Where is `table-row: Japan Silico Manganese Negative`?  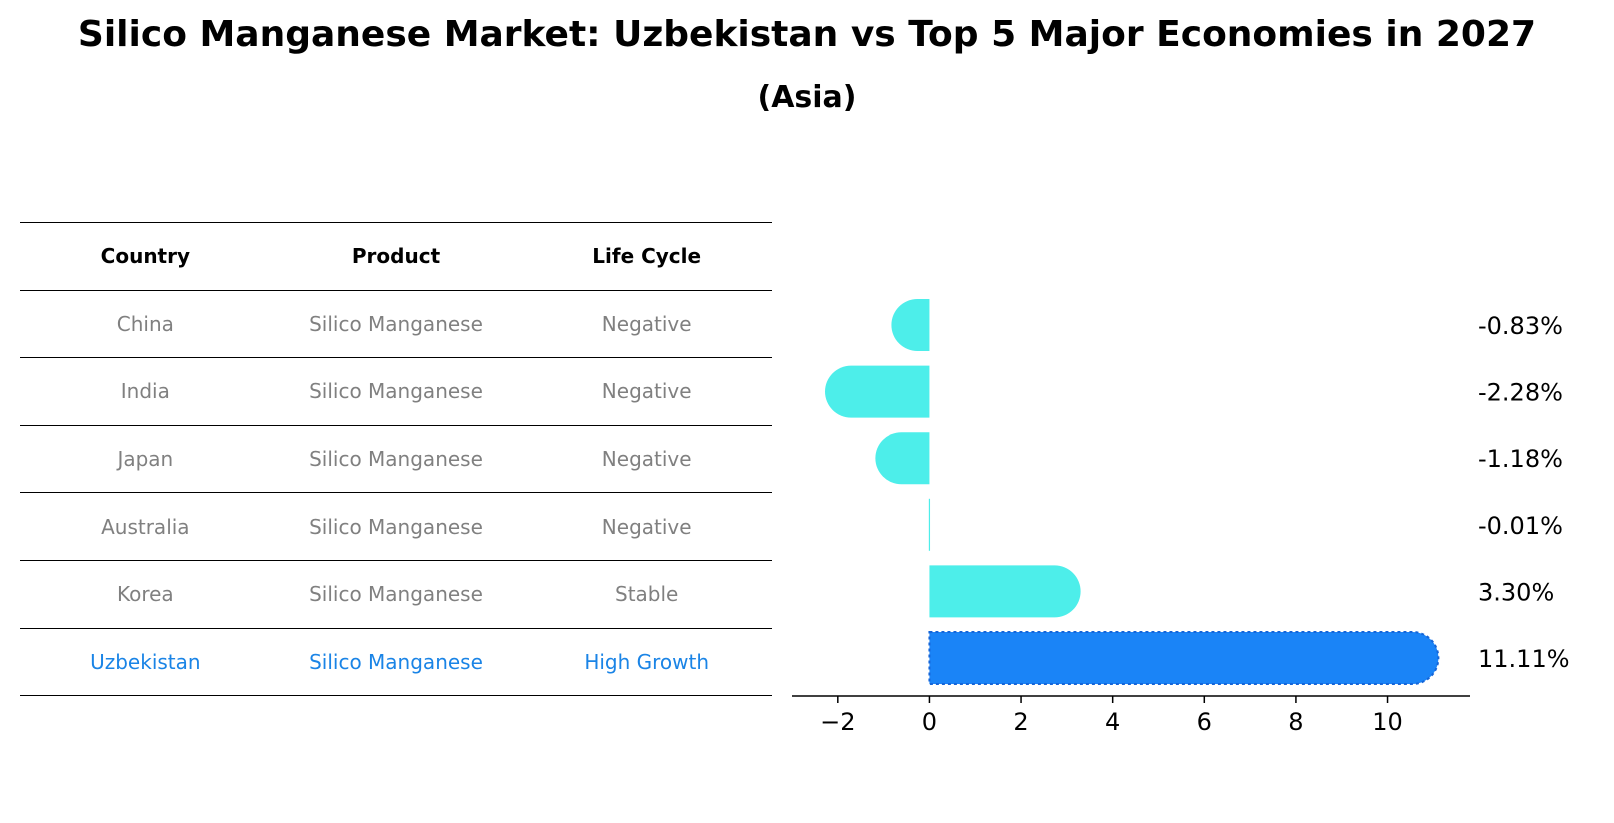 table-row: Japan Silico Manganese Negative is located at coordinates (396, 458).